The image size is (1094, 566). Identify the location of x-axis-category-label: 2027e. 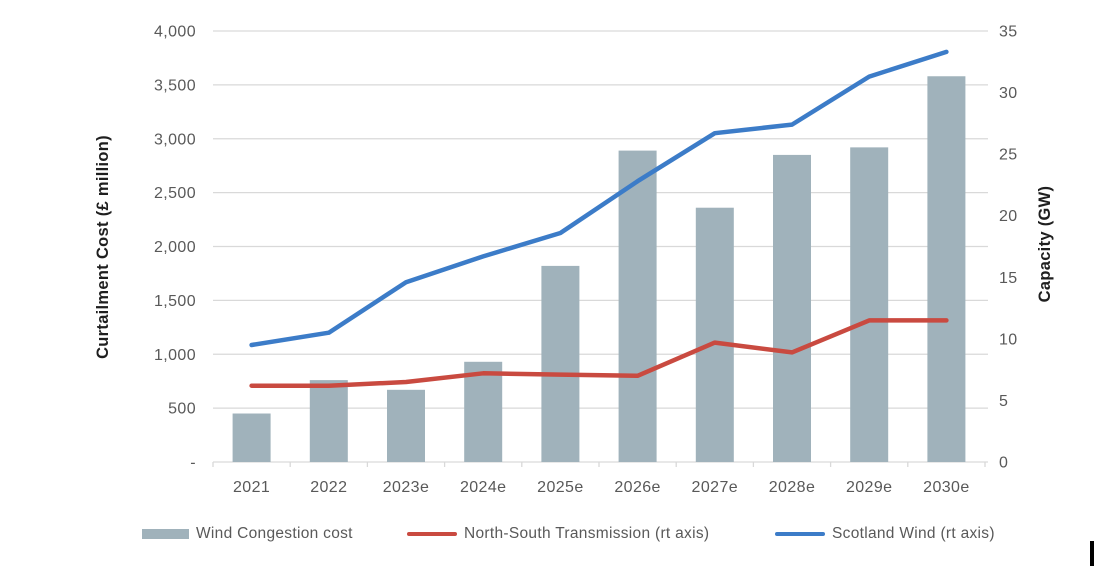
(715, 487).